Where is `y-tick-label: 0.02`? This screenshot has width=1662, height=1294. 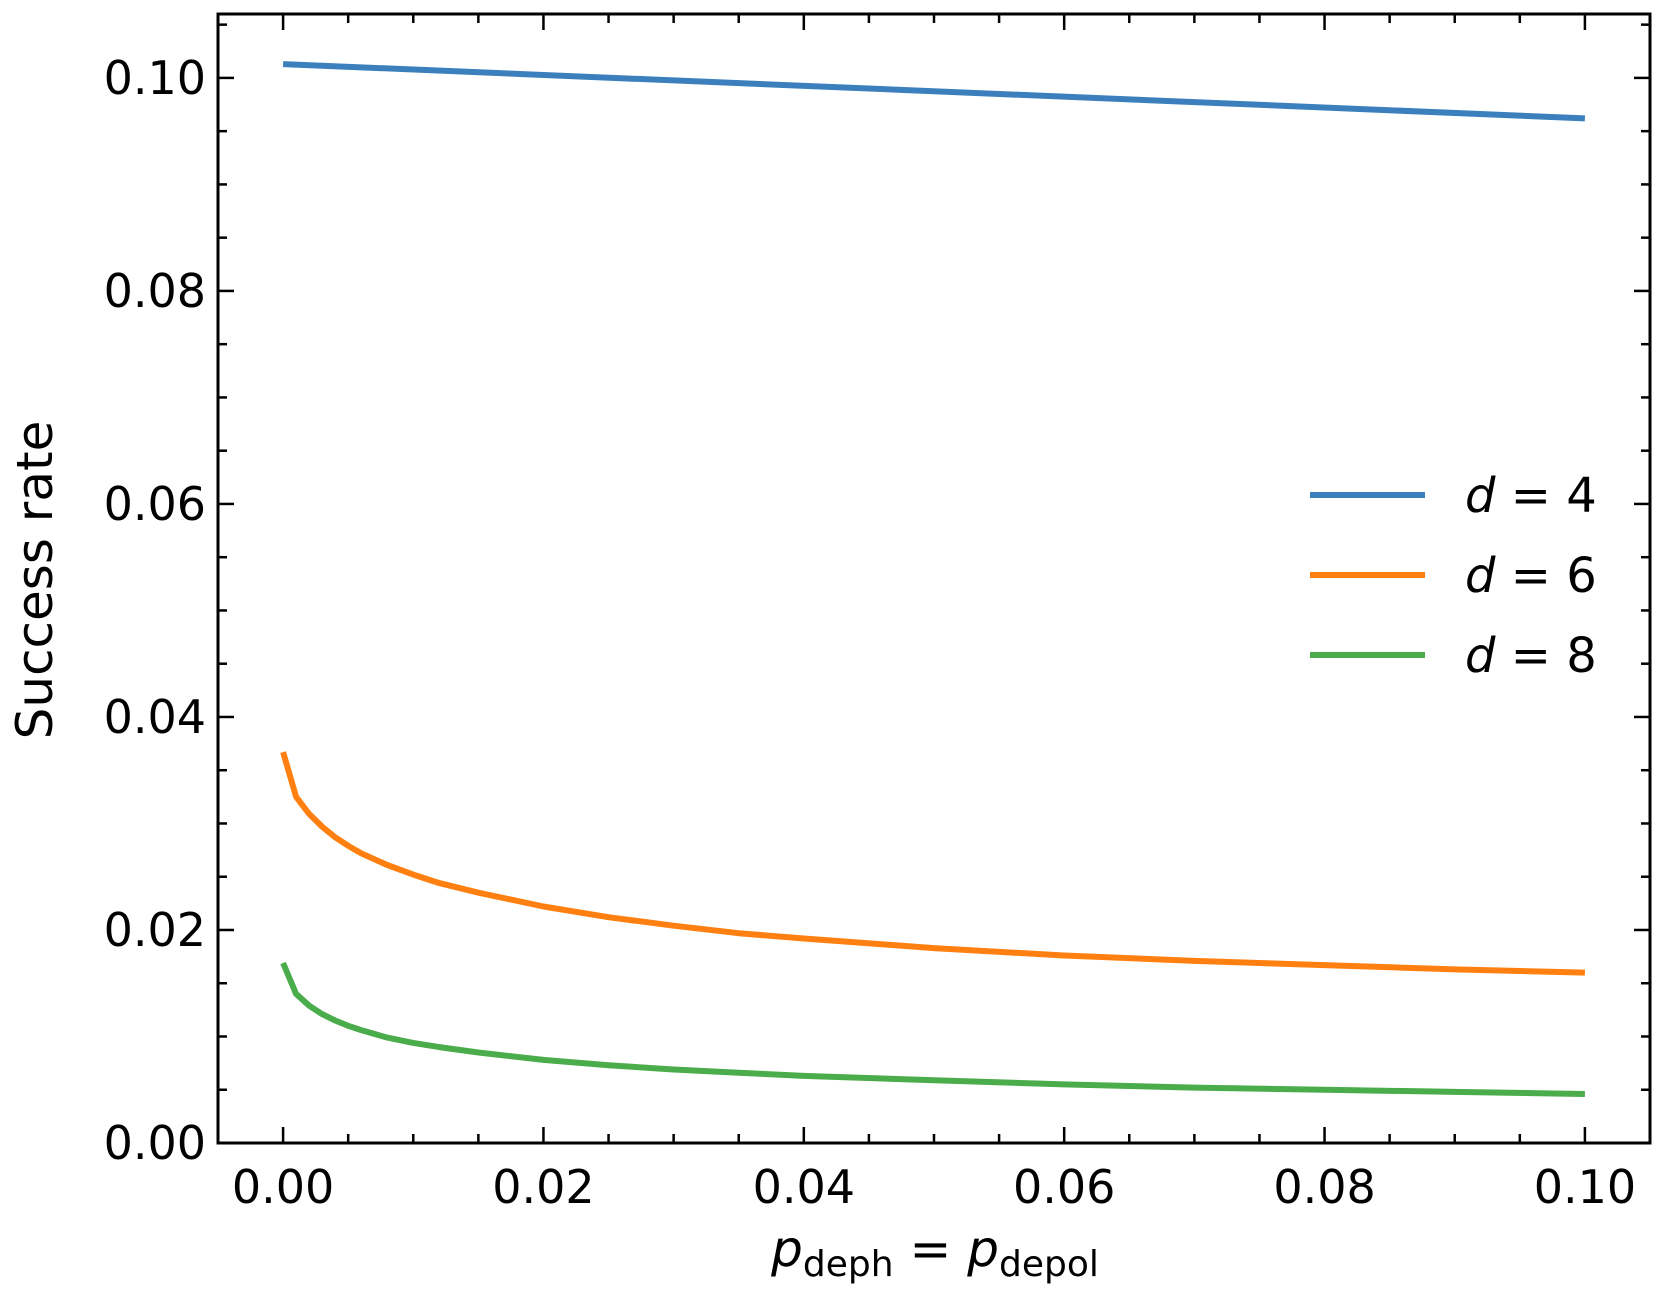
y-tick-label: 0.02 is located at coordinates (155, 930).